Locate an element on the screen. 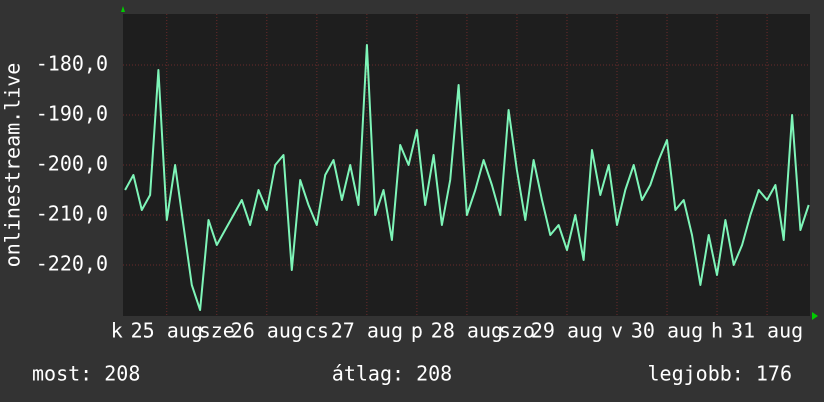 The width and height of the screenshot is (824, 402). x-tick-label: 28 aug is located at coordinates (467, 331).